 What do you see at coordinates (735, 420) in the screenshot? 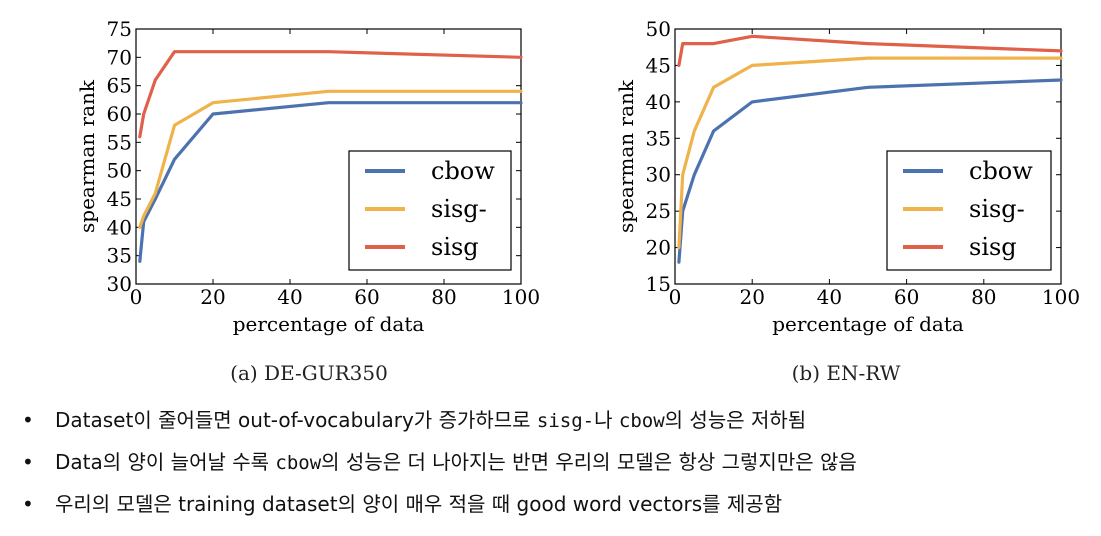
I see `bullet-text: 의 성능은 저하됨` at bounding box center [735, 420].